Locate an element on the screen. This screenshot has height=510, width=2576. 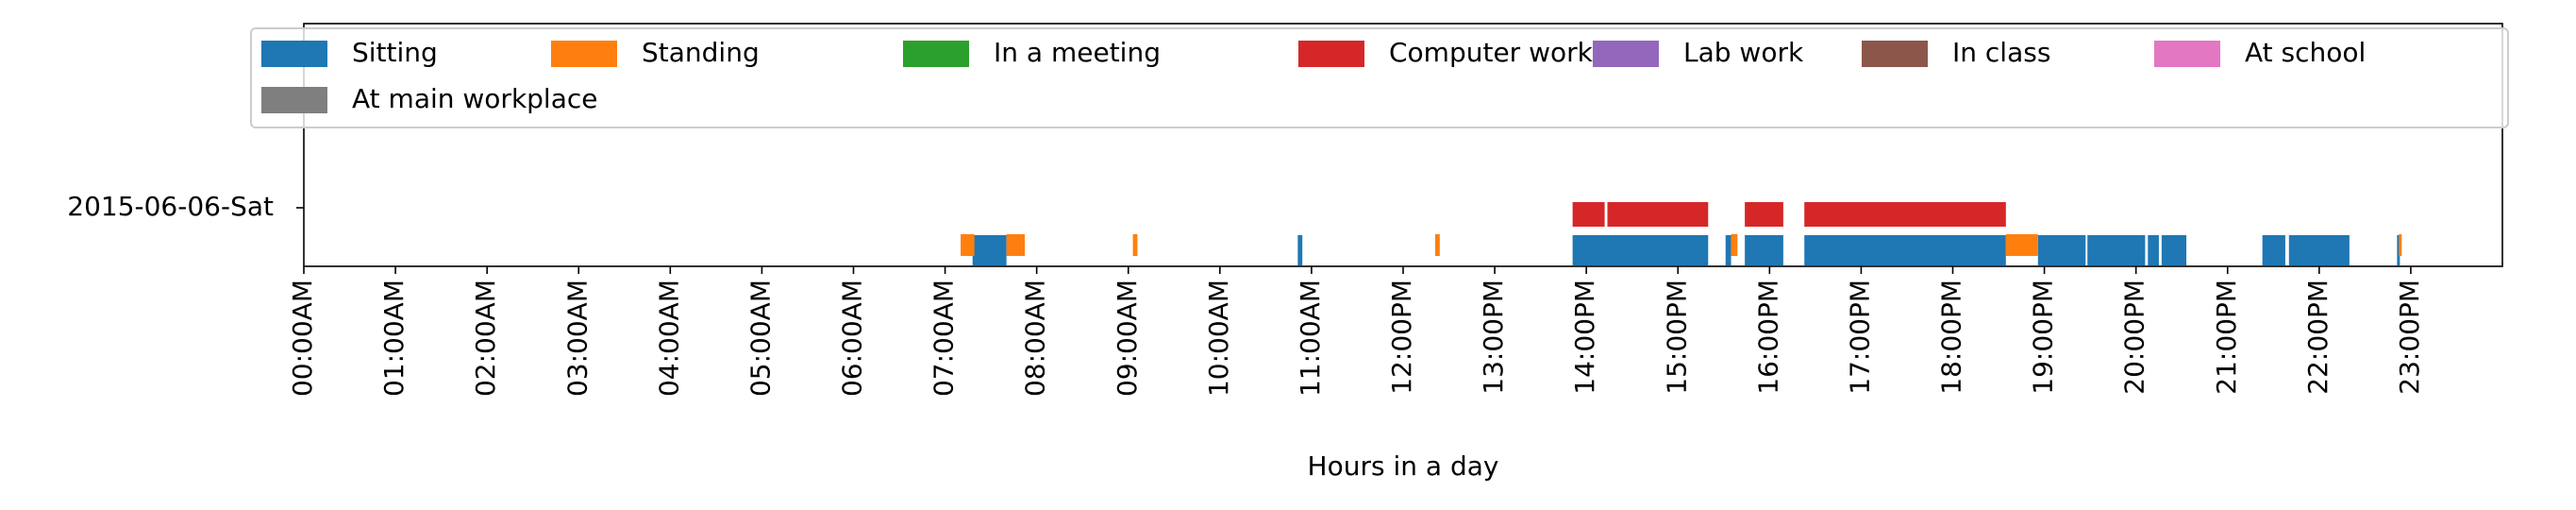
y-axis: 2015-06-06-Sat is located at coordinates (185, 206).